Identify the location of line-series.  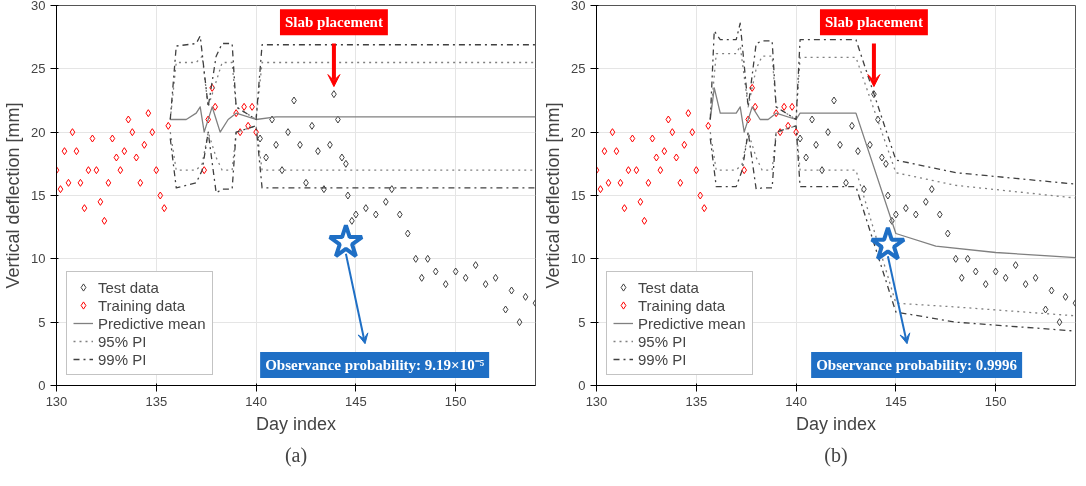
(352, 159).